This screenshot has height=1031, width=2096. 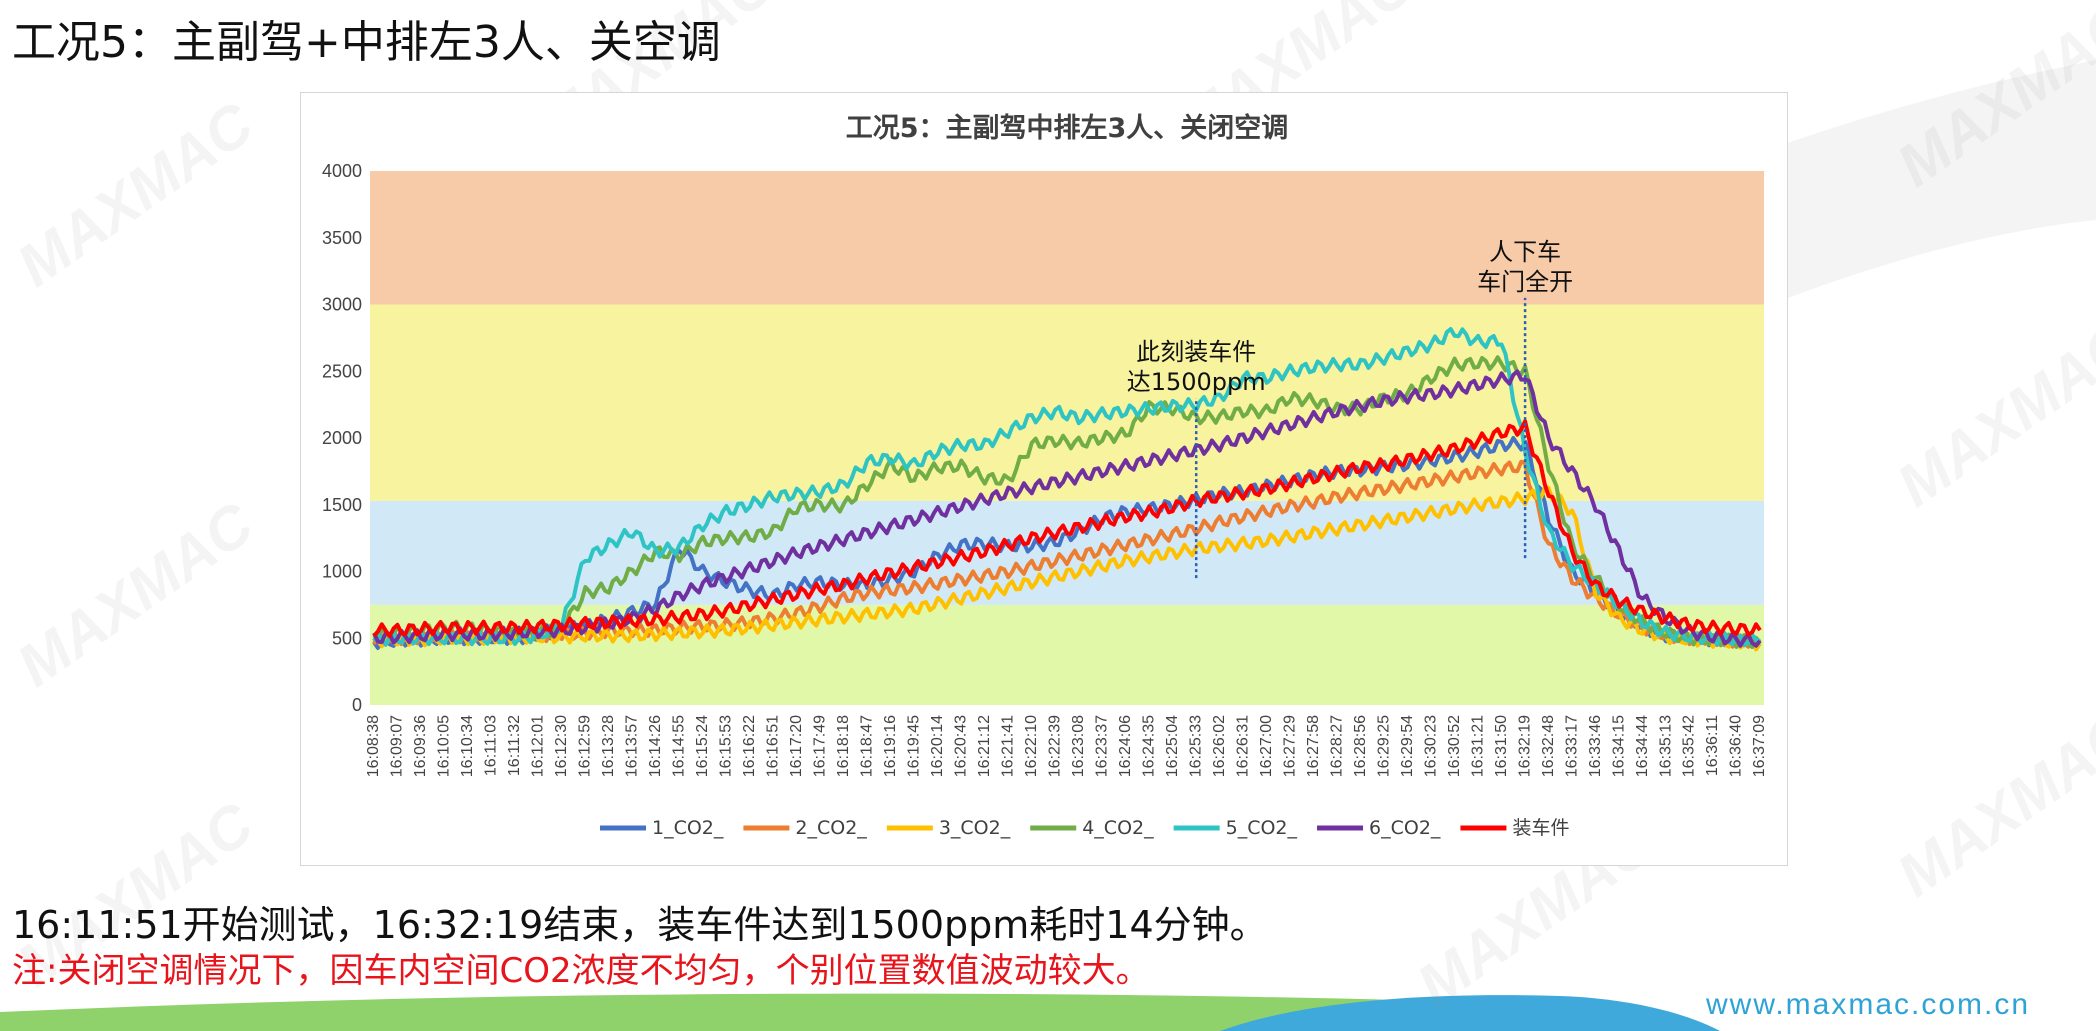 What do you see at coordinates (1031, 746) in the screenshot?
I see `x-tick-label: 16:22:10` at bounding box center [1031, 746].